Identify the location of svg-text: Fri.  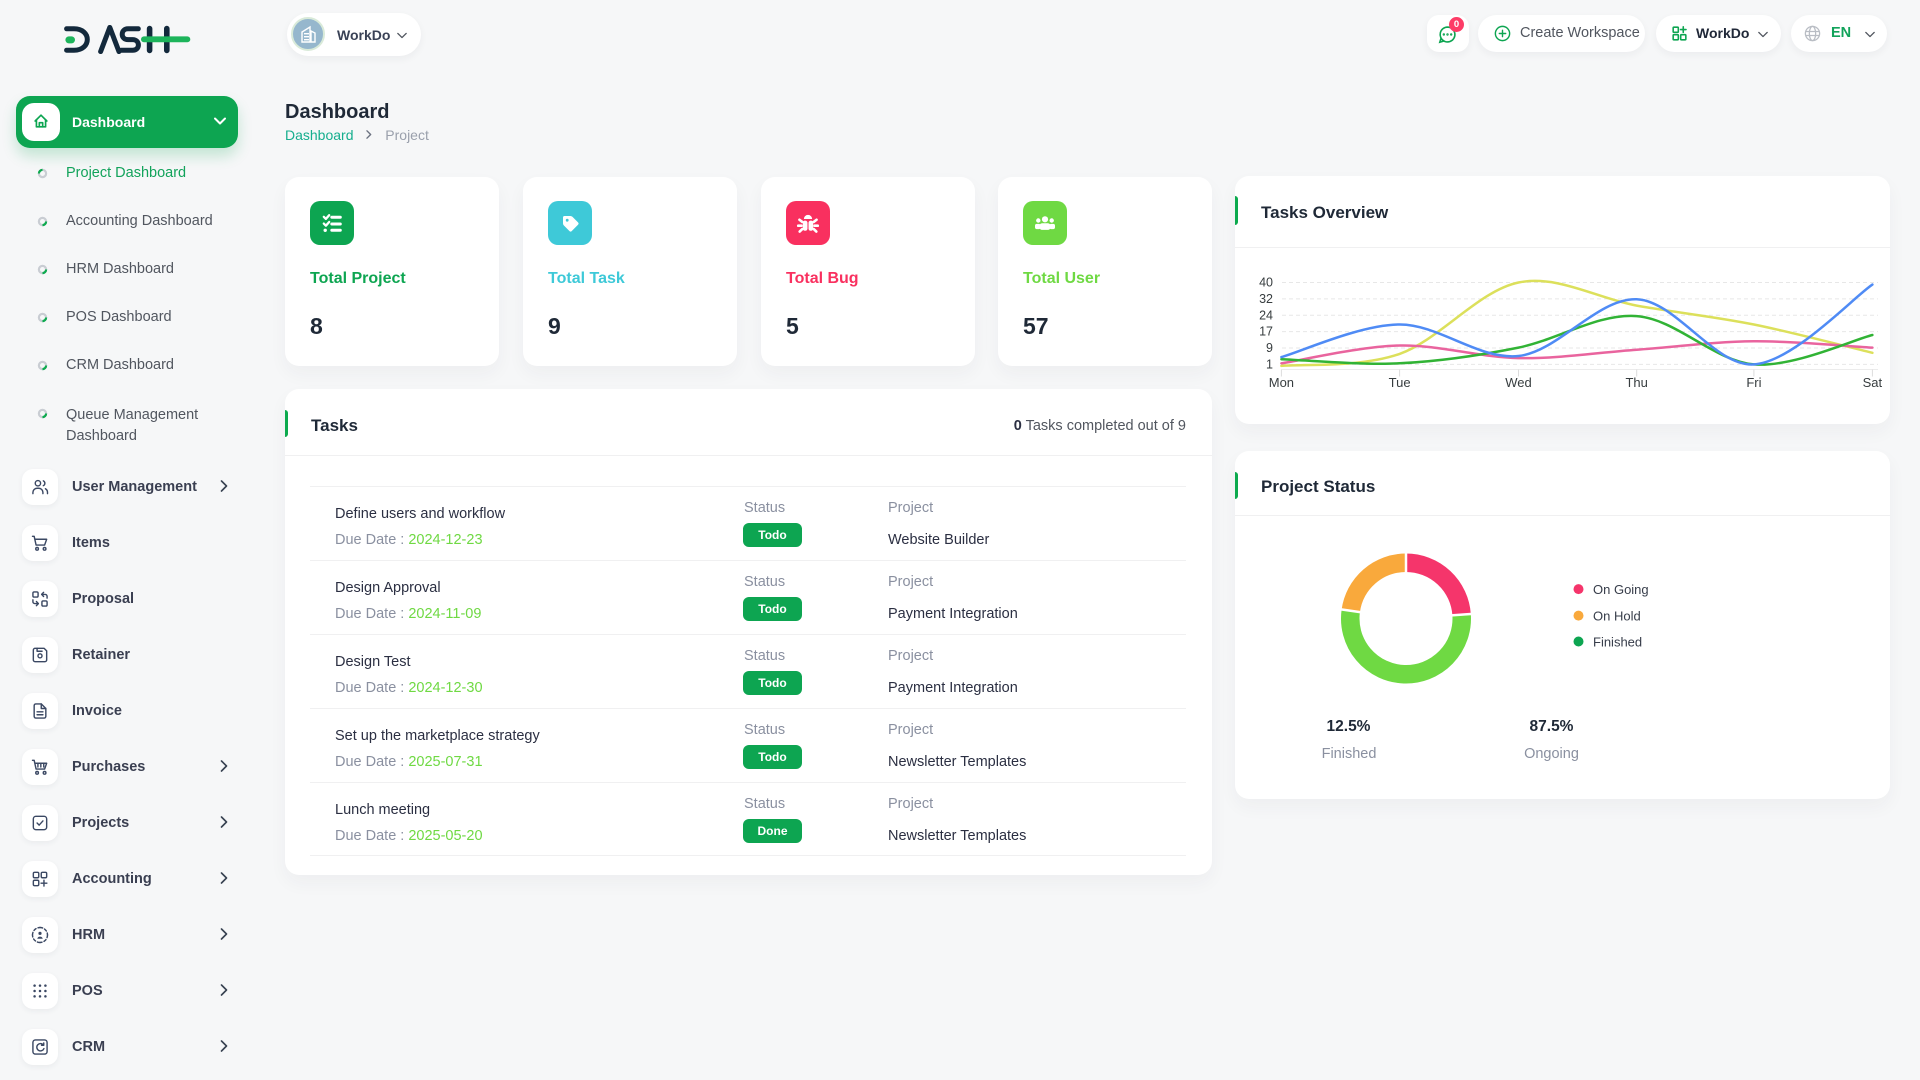
(1753, 382).